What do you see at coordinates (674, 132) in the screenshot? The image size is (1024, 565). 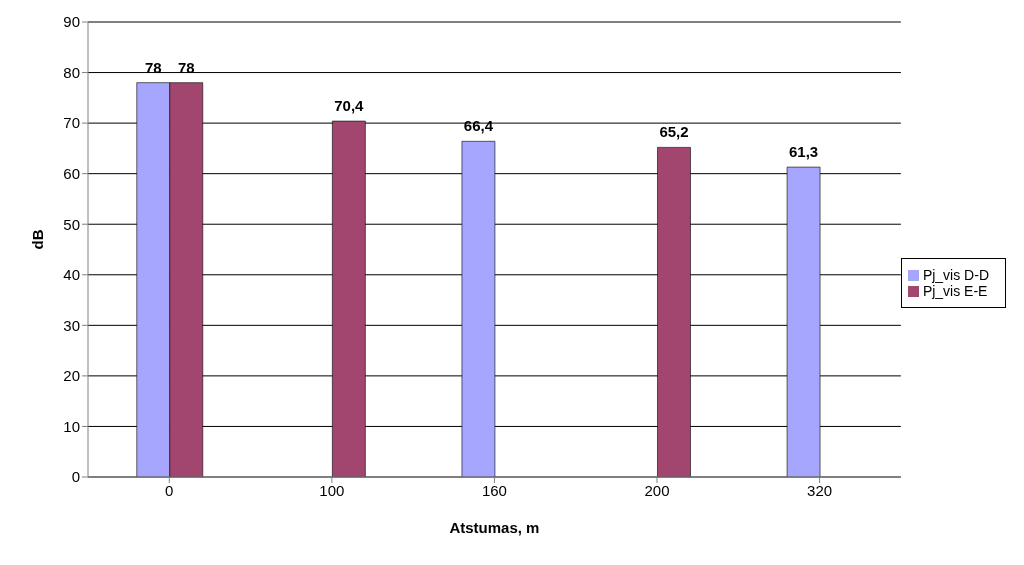 I see `data-label: 65,2` at bounding box center [674, 132].